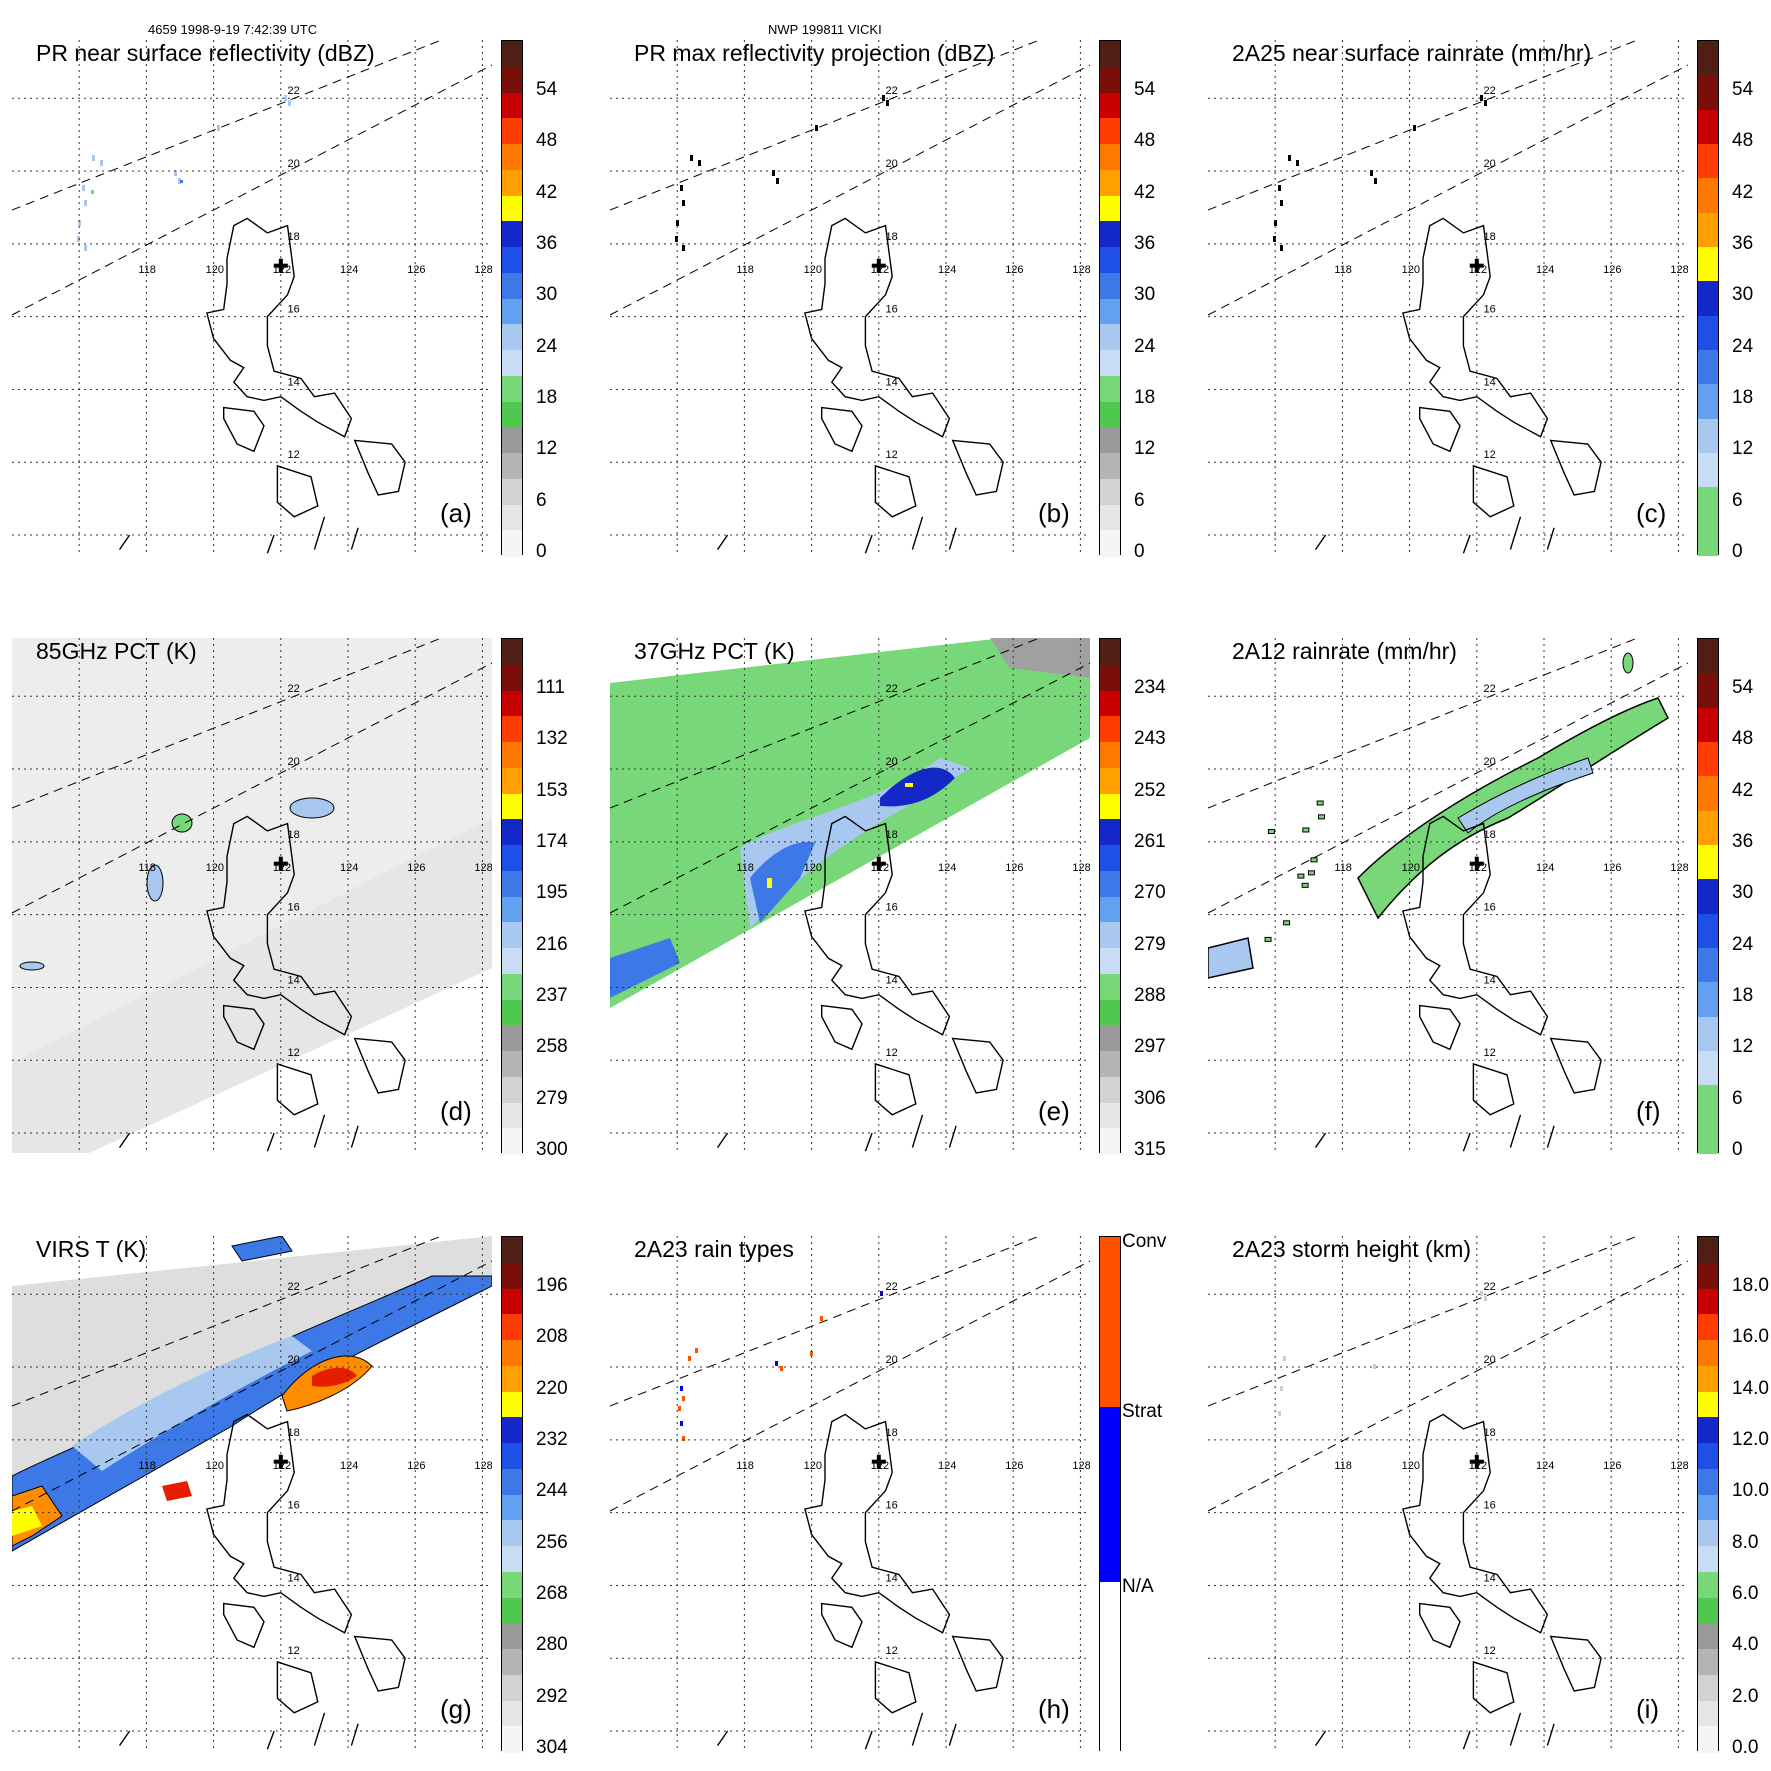 The image size is (1771, 1771). What do you see at coordinates (1144, 1241) in the screenshot?
I see `colorbar-tick-label: Conv` at bounding box center [1144, 1241].